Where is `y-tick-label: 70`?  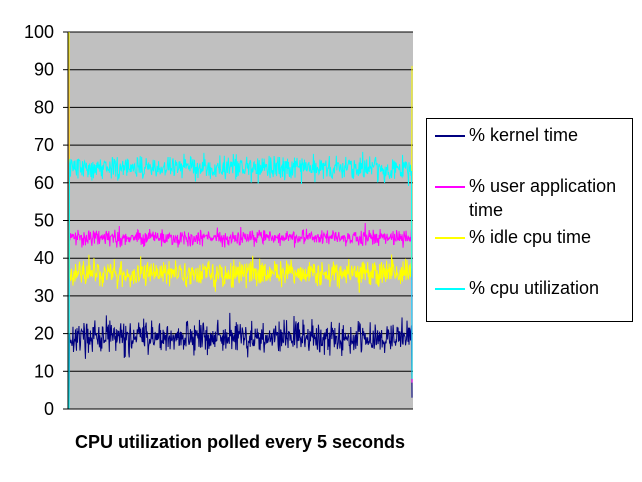 y-tick-label: 70 is located at coordinates (44, 145).